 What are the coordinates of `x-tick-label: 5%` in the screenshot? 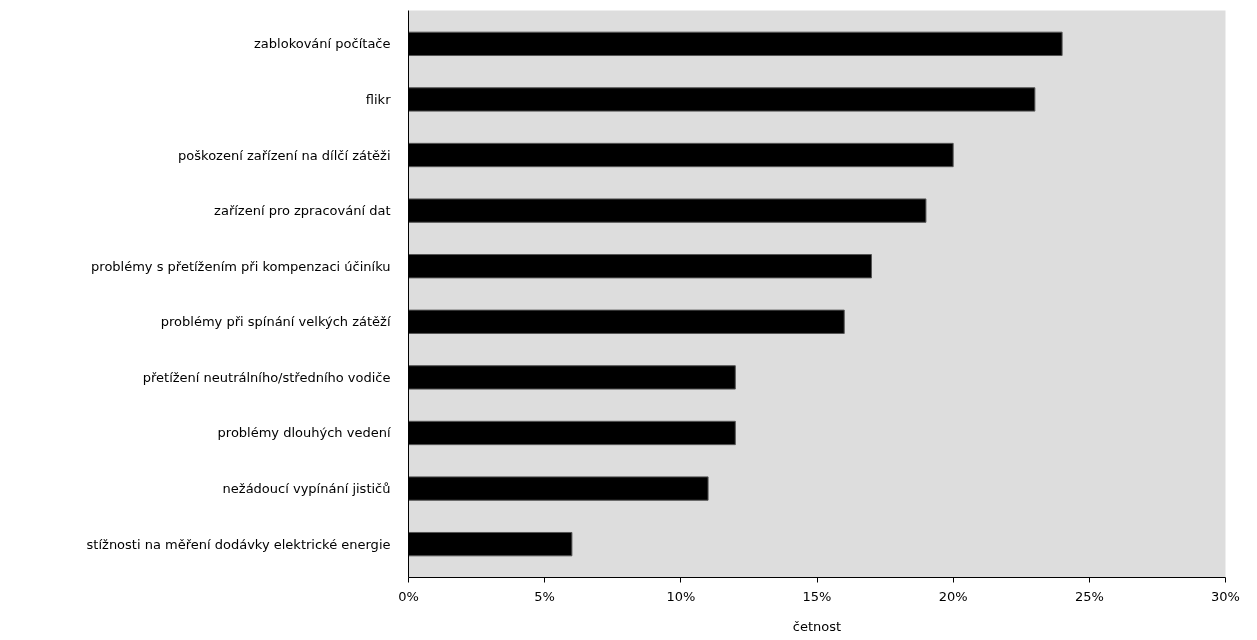 It's located at (544, 596).